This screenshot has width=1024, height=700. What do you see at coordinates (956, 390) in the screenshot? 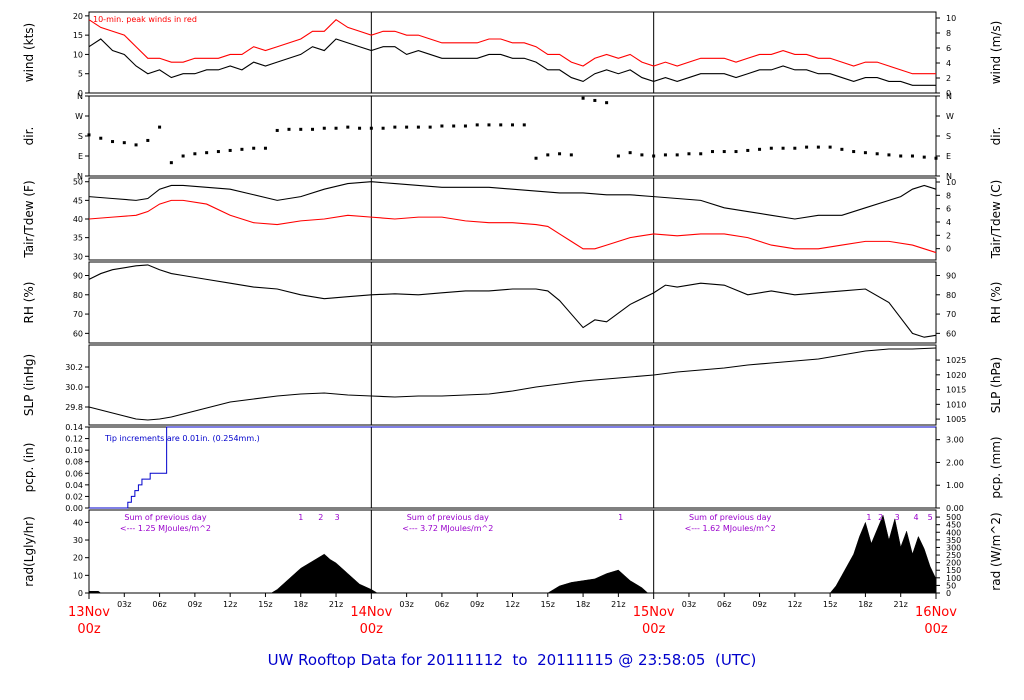
I see `slp-ytick-label-right: 1015` at bounding box center [956, 390].